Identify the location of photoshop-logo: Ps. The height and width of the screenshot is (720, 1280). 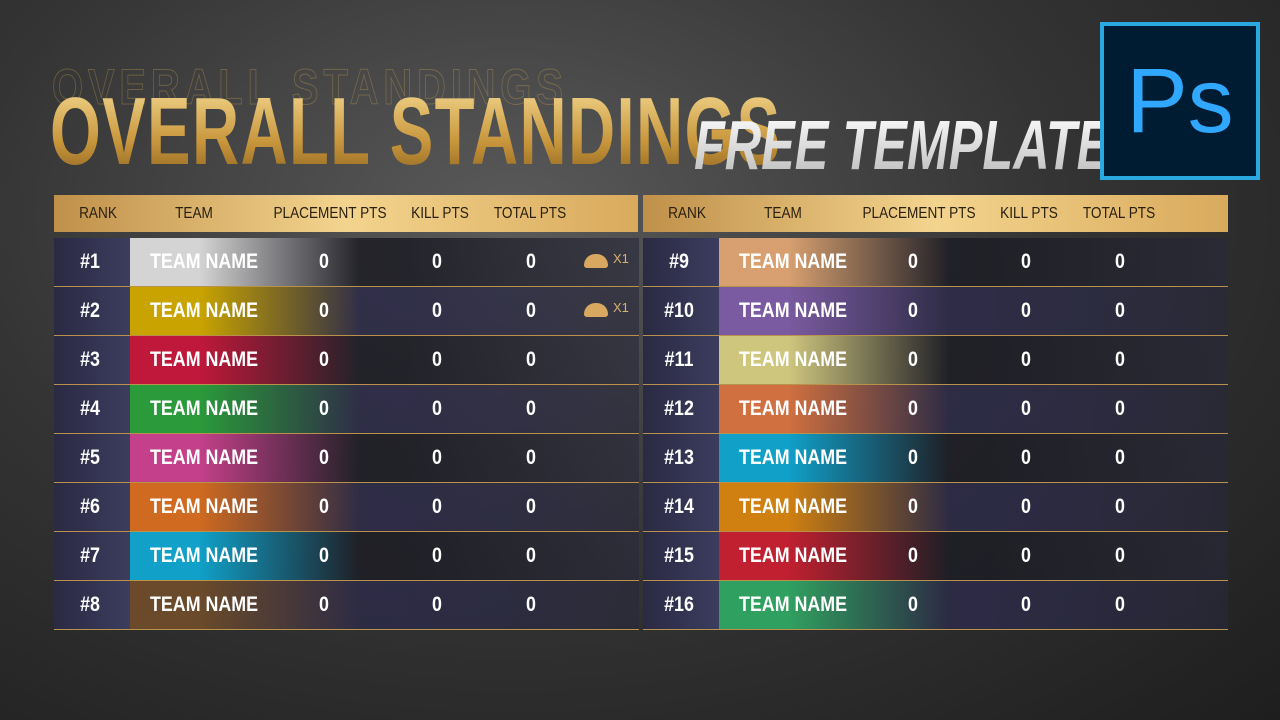
(1180, 101).